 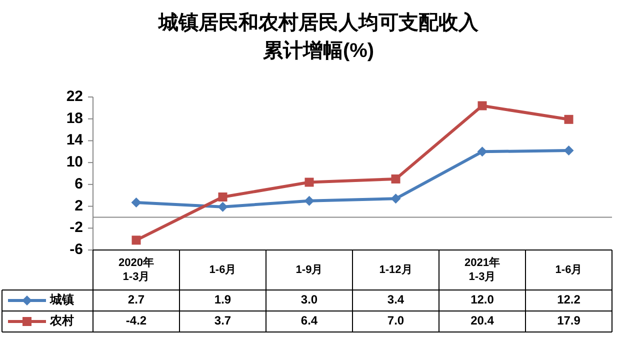 What do you see at coordinates (309, 321) in the screenshot?
I see `data-label: 6.4` at bounding box center [309, 321].